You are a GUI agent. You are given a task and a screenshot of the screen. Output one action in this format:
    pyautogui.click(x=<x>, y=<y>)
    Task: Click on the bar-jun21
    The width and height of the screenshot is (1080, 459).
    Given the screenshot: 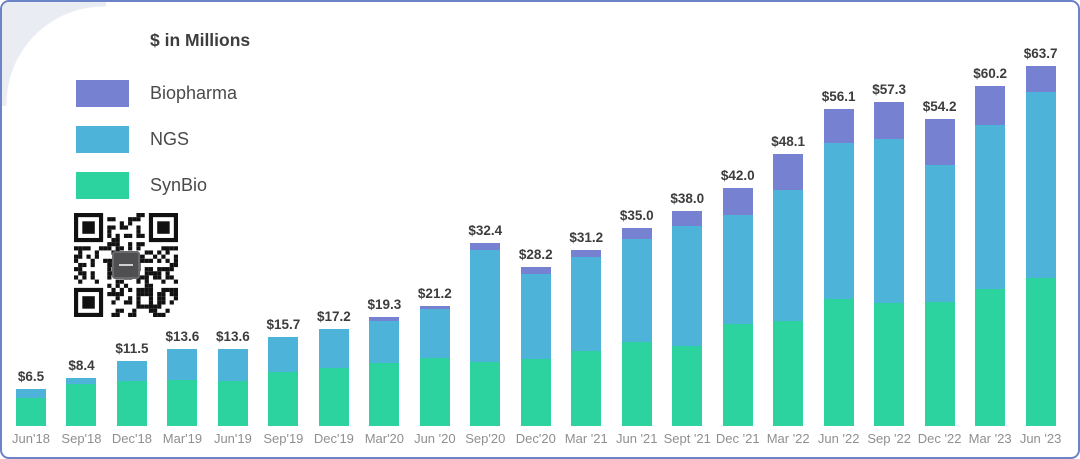 What is the action you would take?
    pyautogui.click(x=636, y=327)
    